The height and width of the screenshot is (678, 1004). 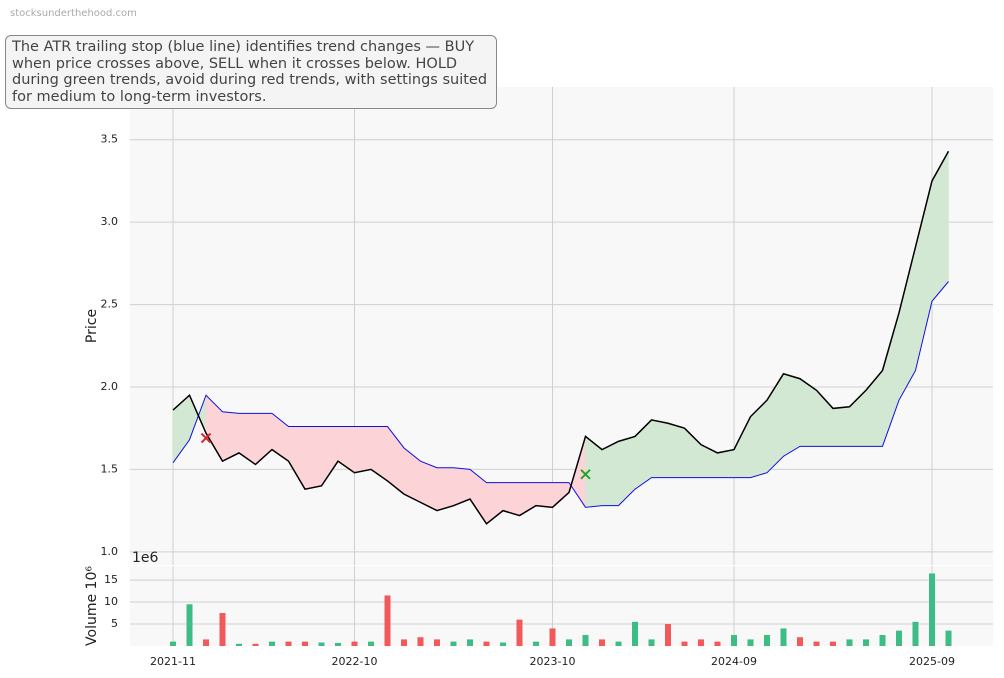 I want to click on y-tick-label: 3.5, so click(x=110, y=139).